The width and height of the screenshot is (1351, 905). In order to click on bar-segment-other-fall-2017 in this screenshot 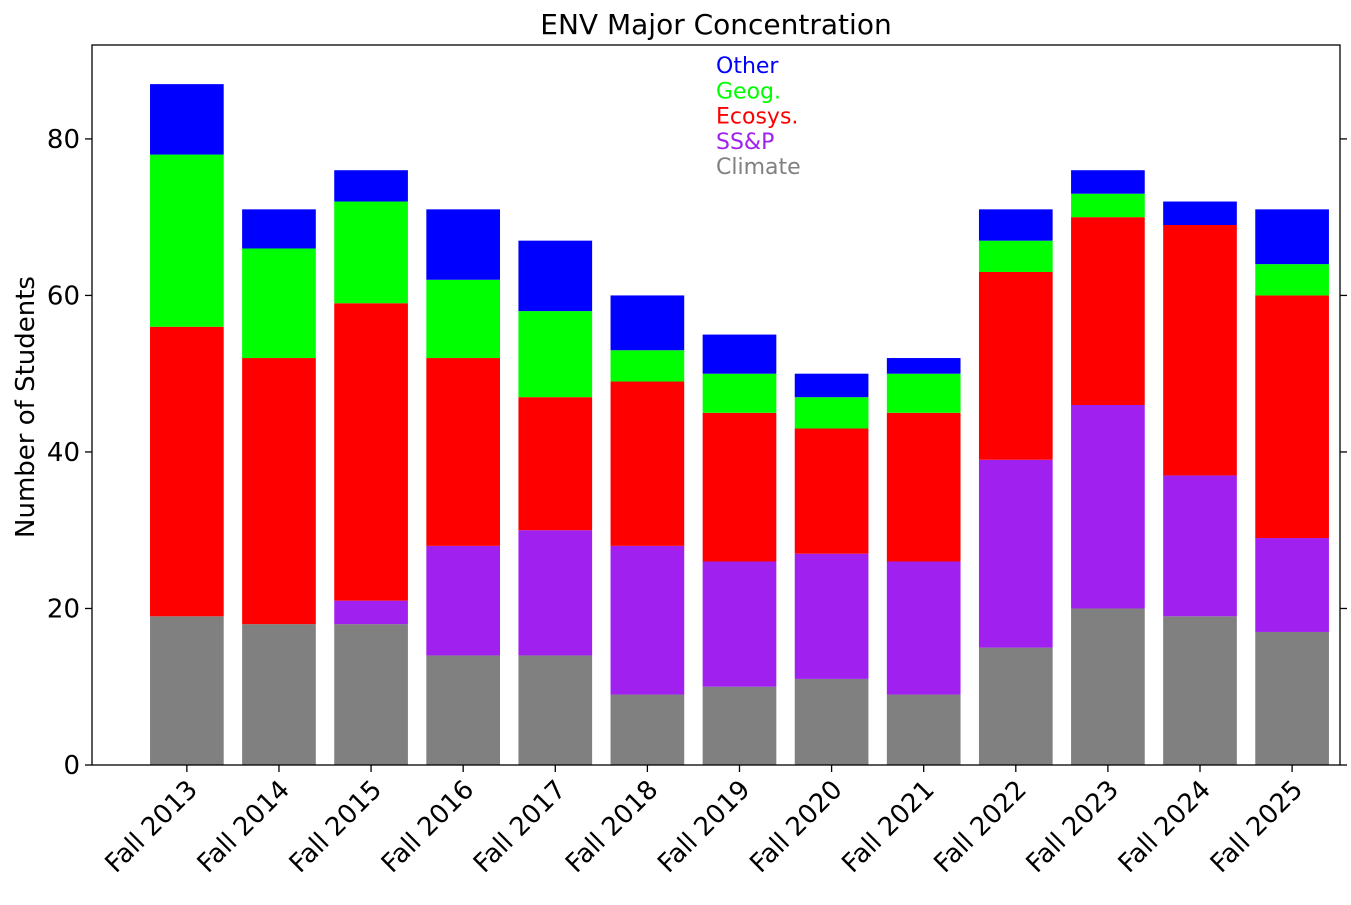, I will do `click(555, 276)`.